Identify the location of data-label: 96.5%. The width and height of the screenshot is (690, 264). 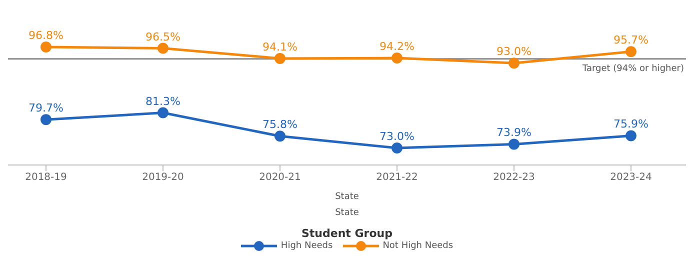
(163, 37).